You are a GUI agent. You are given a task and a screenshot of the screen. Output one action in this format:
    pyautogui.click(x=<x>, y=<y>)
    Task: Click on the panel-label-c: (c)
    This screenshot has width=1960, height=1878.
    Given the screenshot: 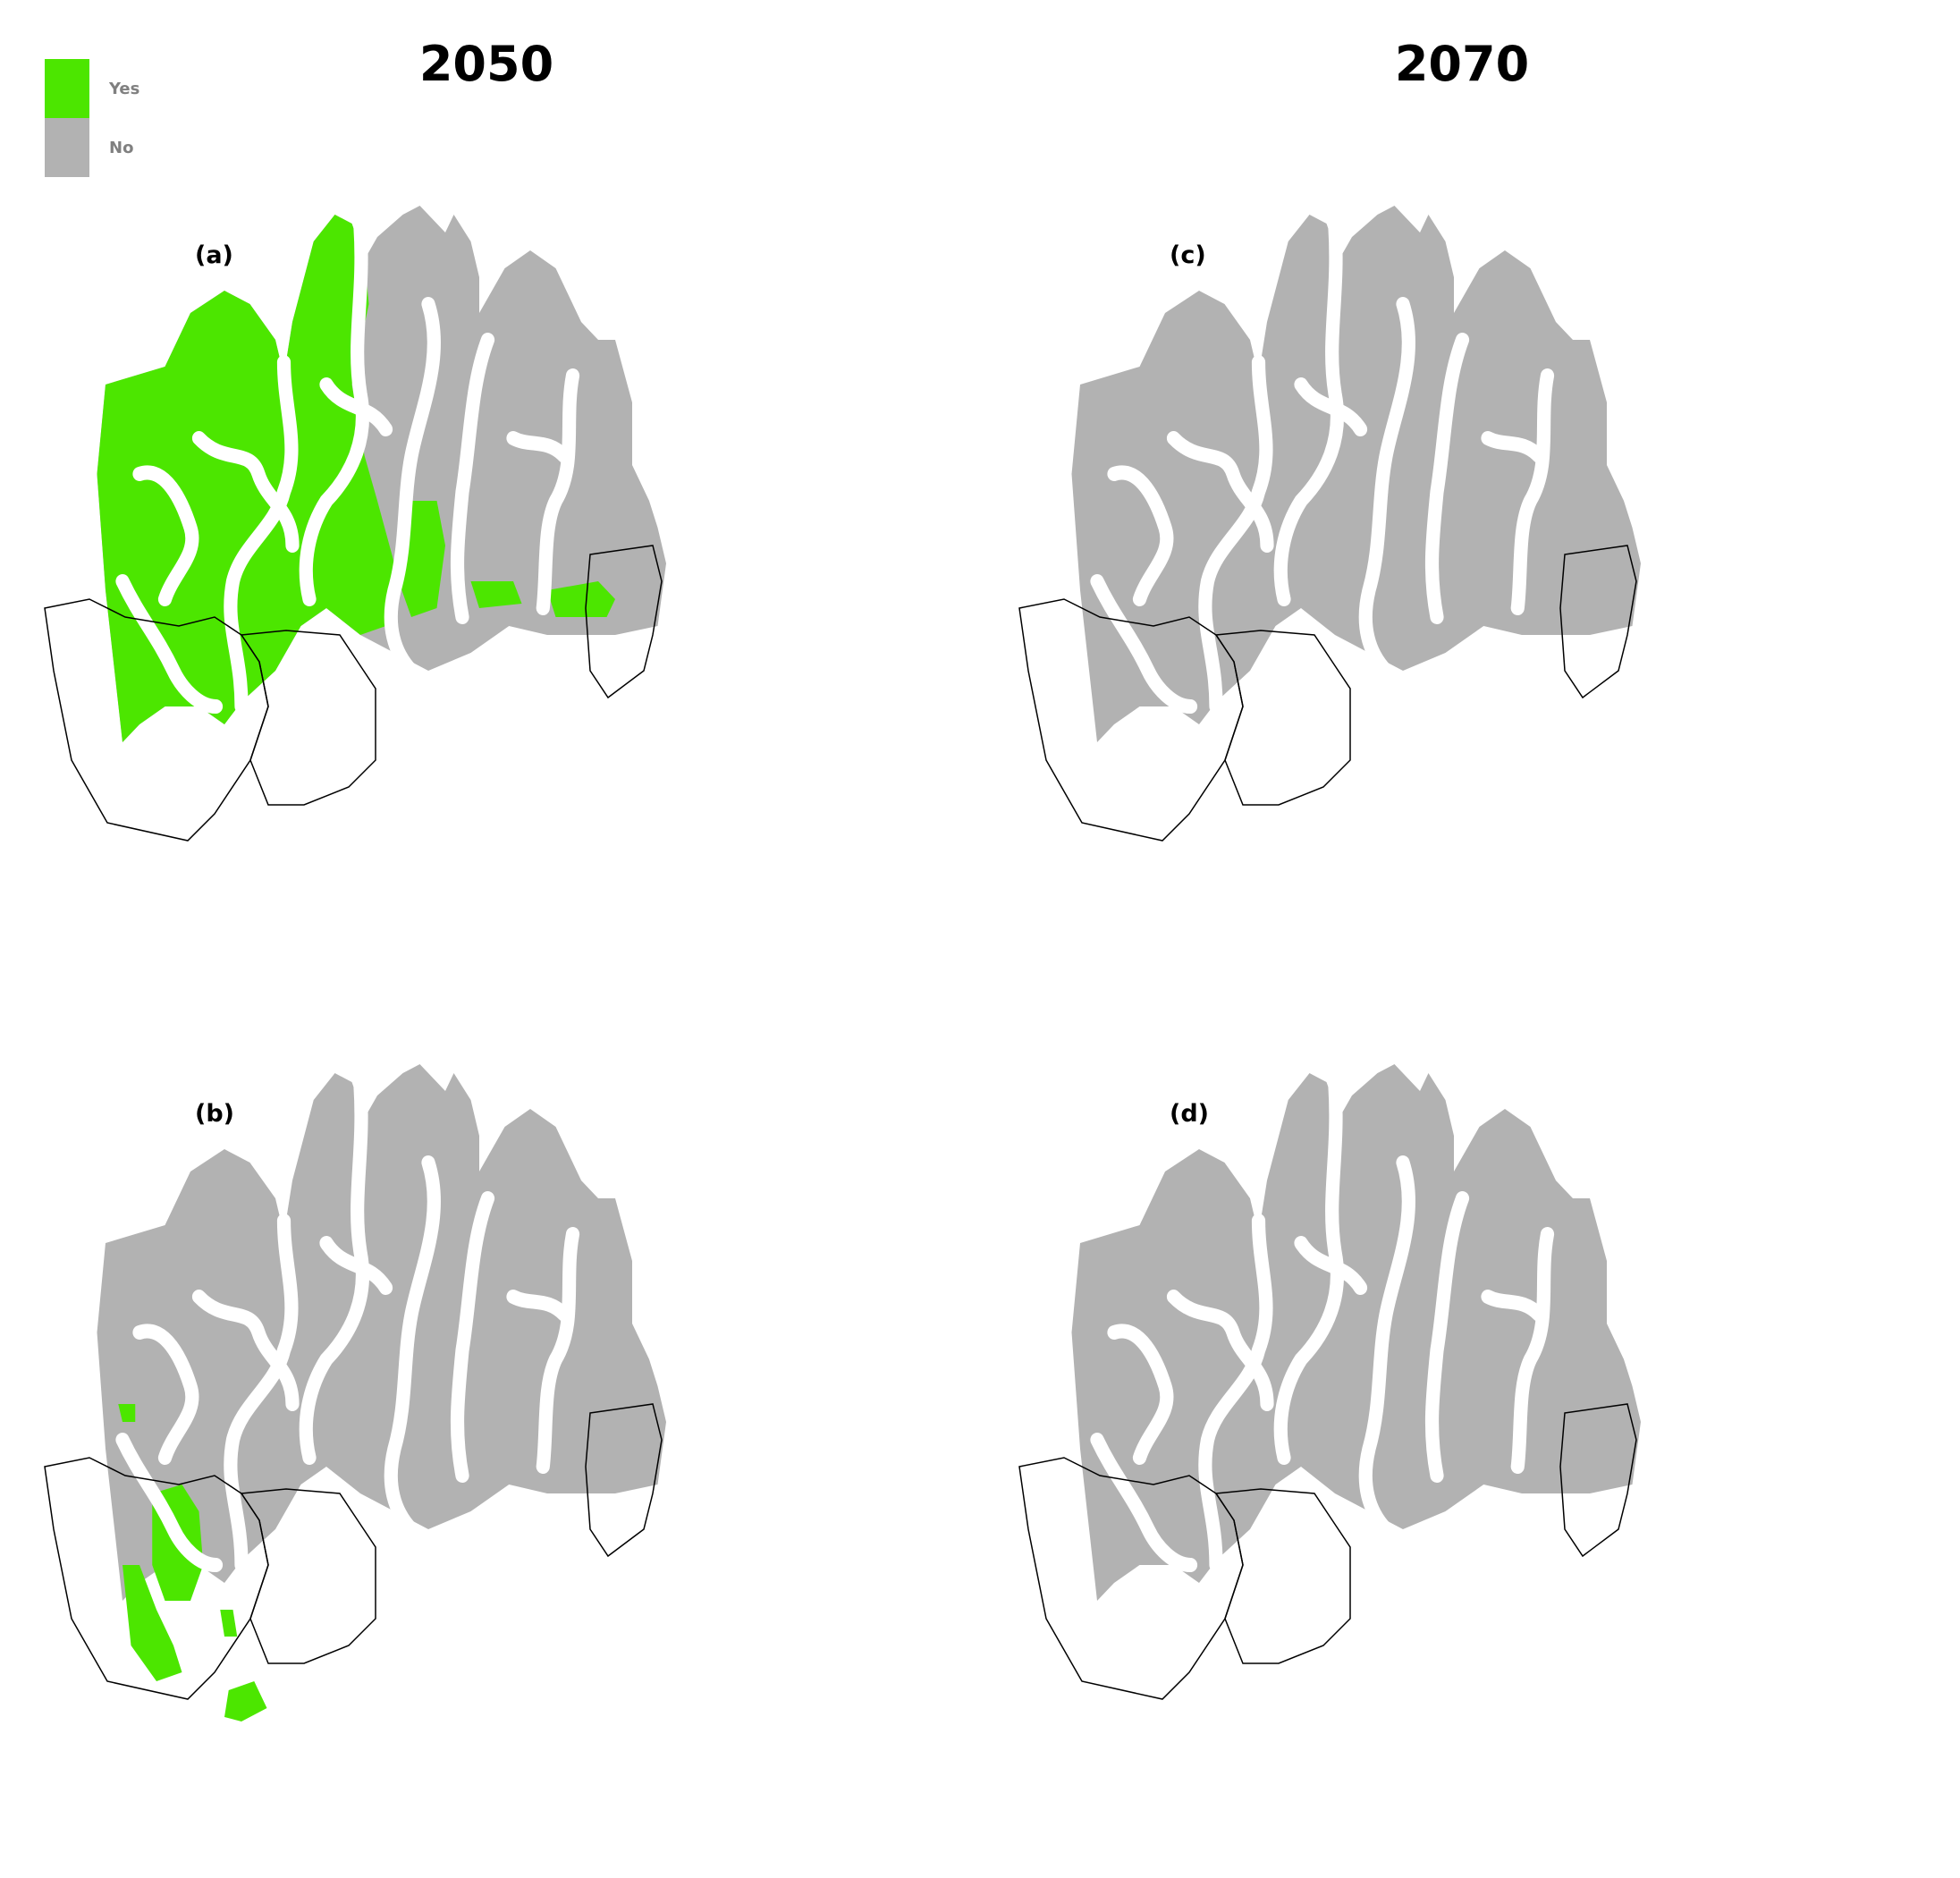 What is the action you would take?
    pyautogui.click(x=1188, y=255)
    